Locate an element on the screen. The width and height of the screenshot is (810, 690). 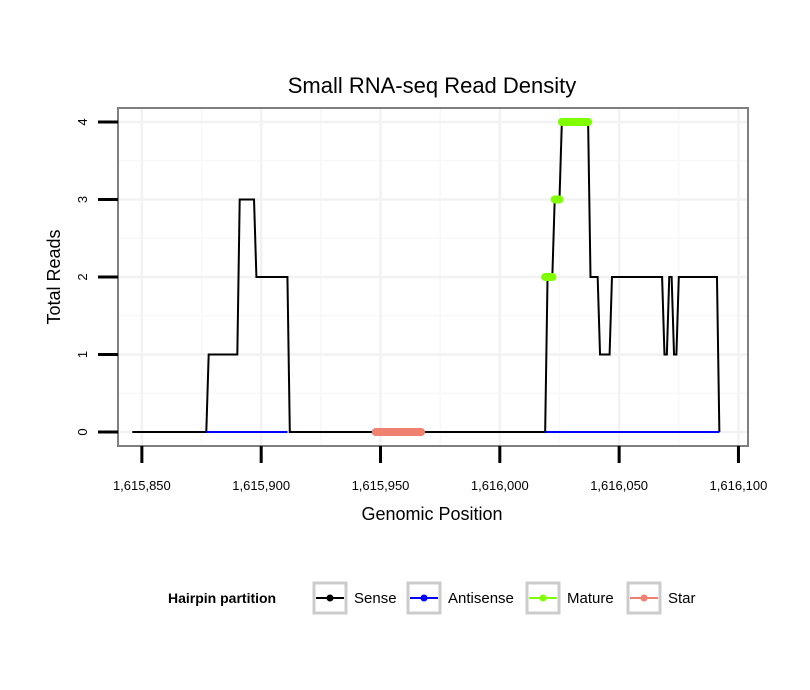
x-tick-label: 1,616,050 is located at coordinates (619, 485).